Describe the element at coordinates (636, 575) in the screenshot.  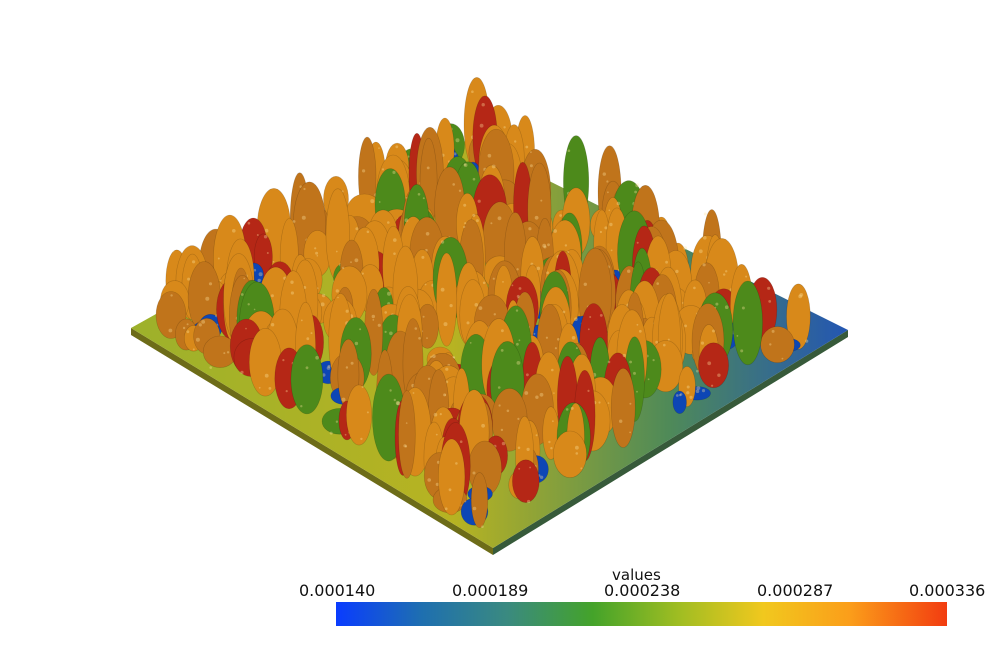
I see `legend-title: values` at that location.